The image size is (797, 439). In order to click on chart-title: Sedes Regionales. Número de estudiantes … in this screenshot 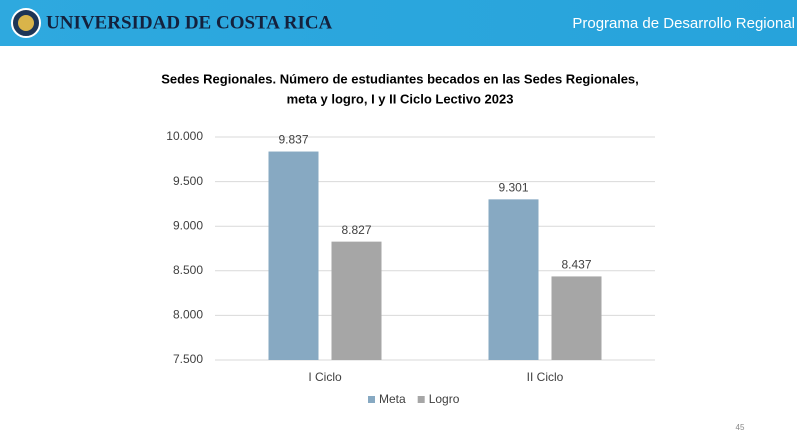, I will do `click(400, 78)`.